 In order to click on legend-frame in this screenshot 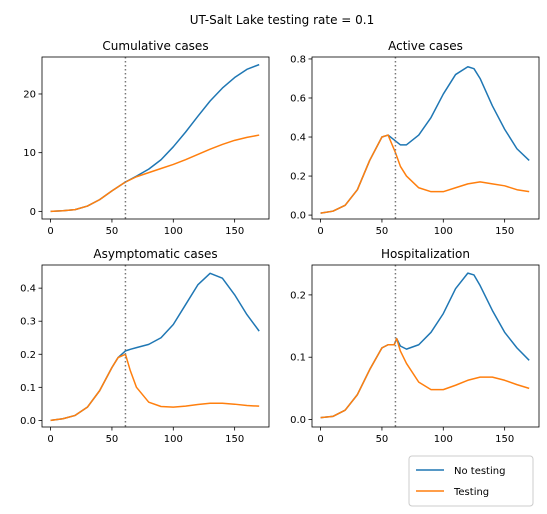, I will do `click(471, 481)`.